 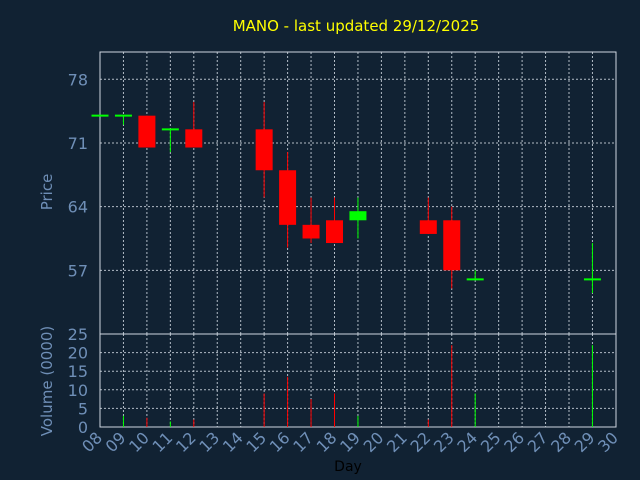 What do you see at coordinates (78, 353) in the screenshot?
I see `volume-tick-label: 20` at bounding box center [78, 353].